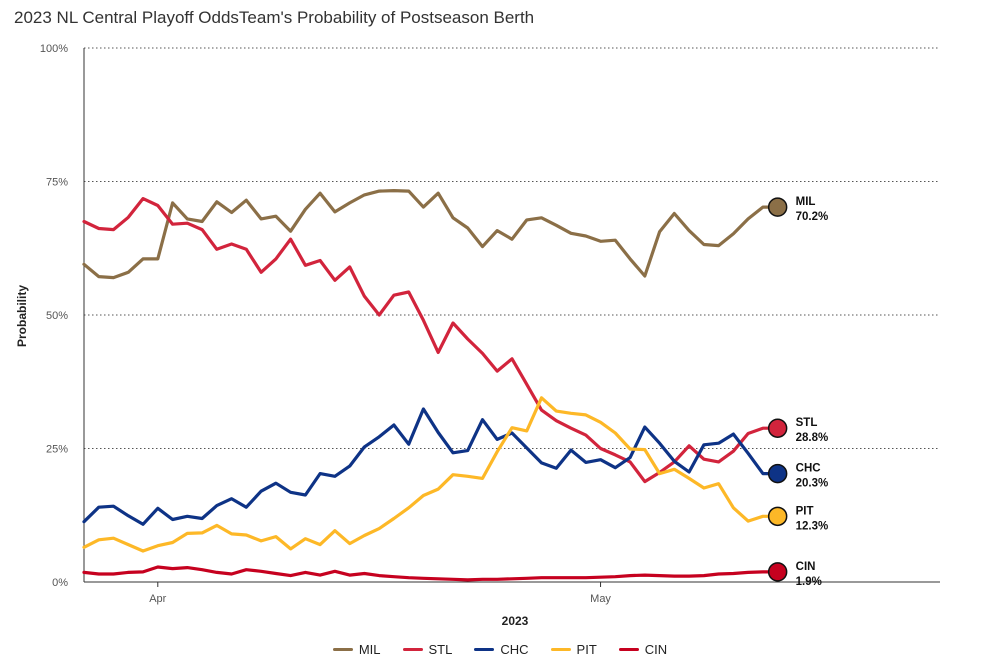  Describe the element at coordinates (777, 572) in the screenshot. I see `end-marker-cin` at that location.